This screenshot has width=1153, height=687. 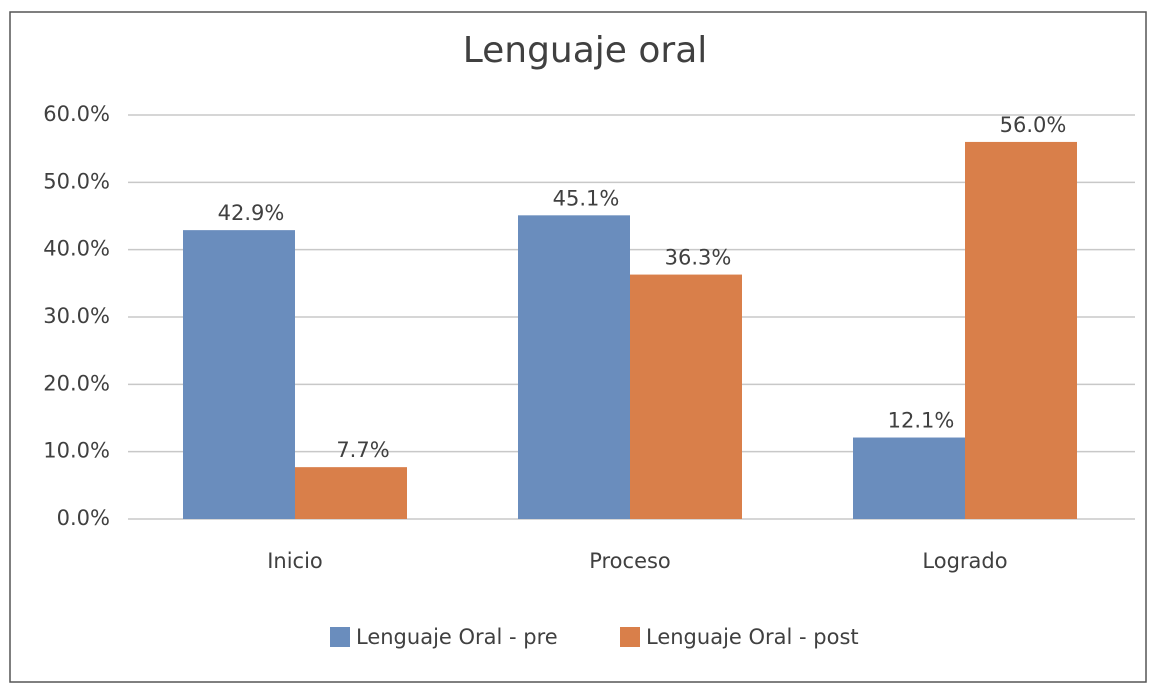 What do you see at coordinates (251, 213) in the screenshot?
I see `data-label: 42.9%` at bounding box center [251, 213].